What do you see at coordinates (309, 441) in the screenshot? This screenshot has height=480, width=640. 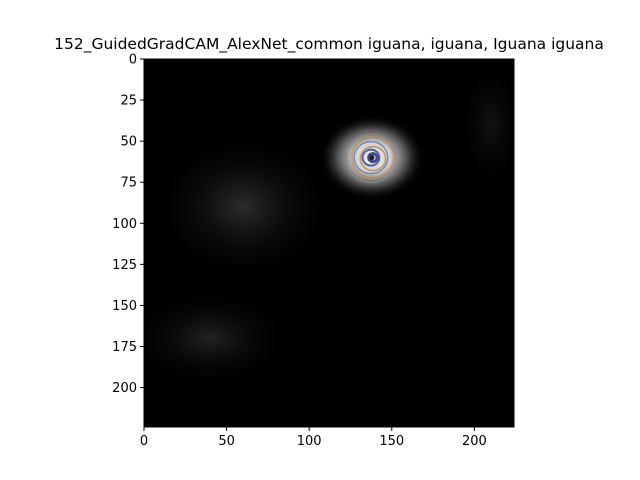 I see `x-tick-label: 100` at bounding box center [309, 441].